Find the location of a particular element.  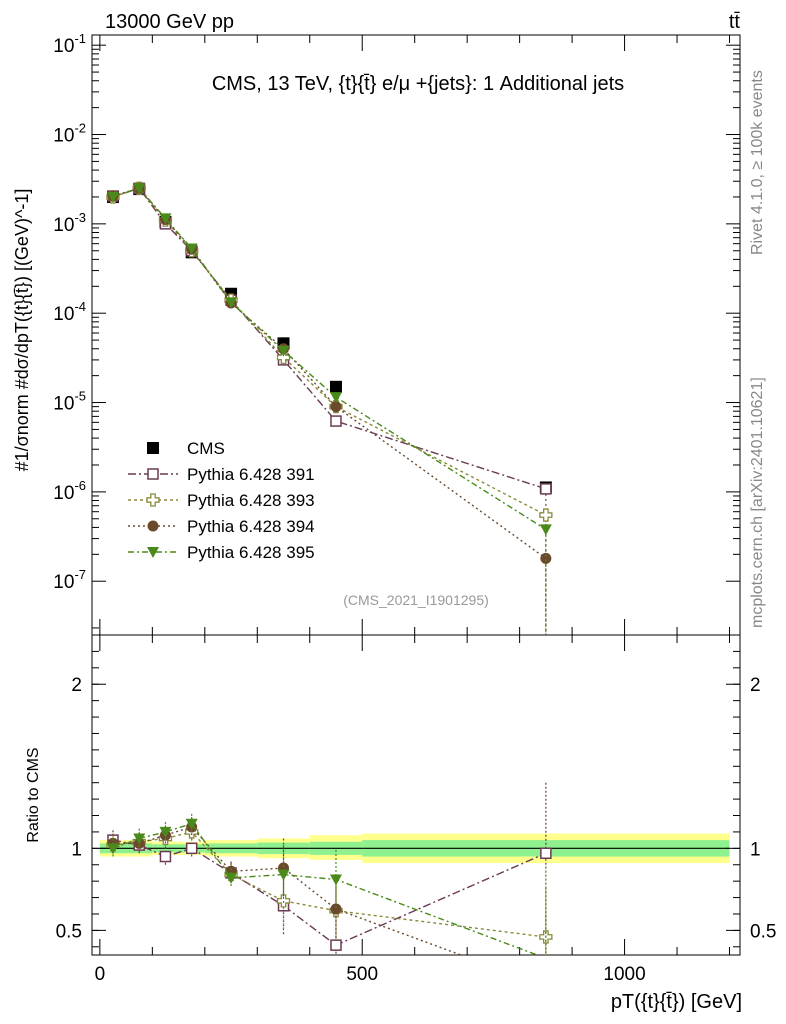

legend-item: Pythia 6.428 395 is located at coordinates (221, 552).